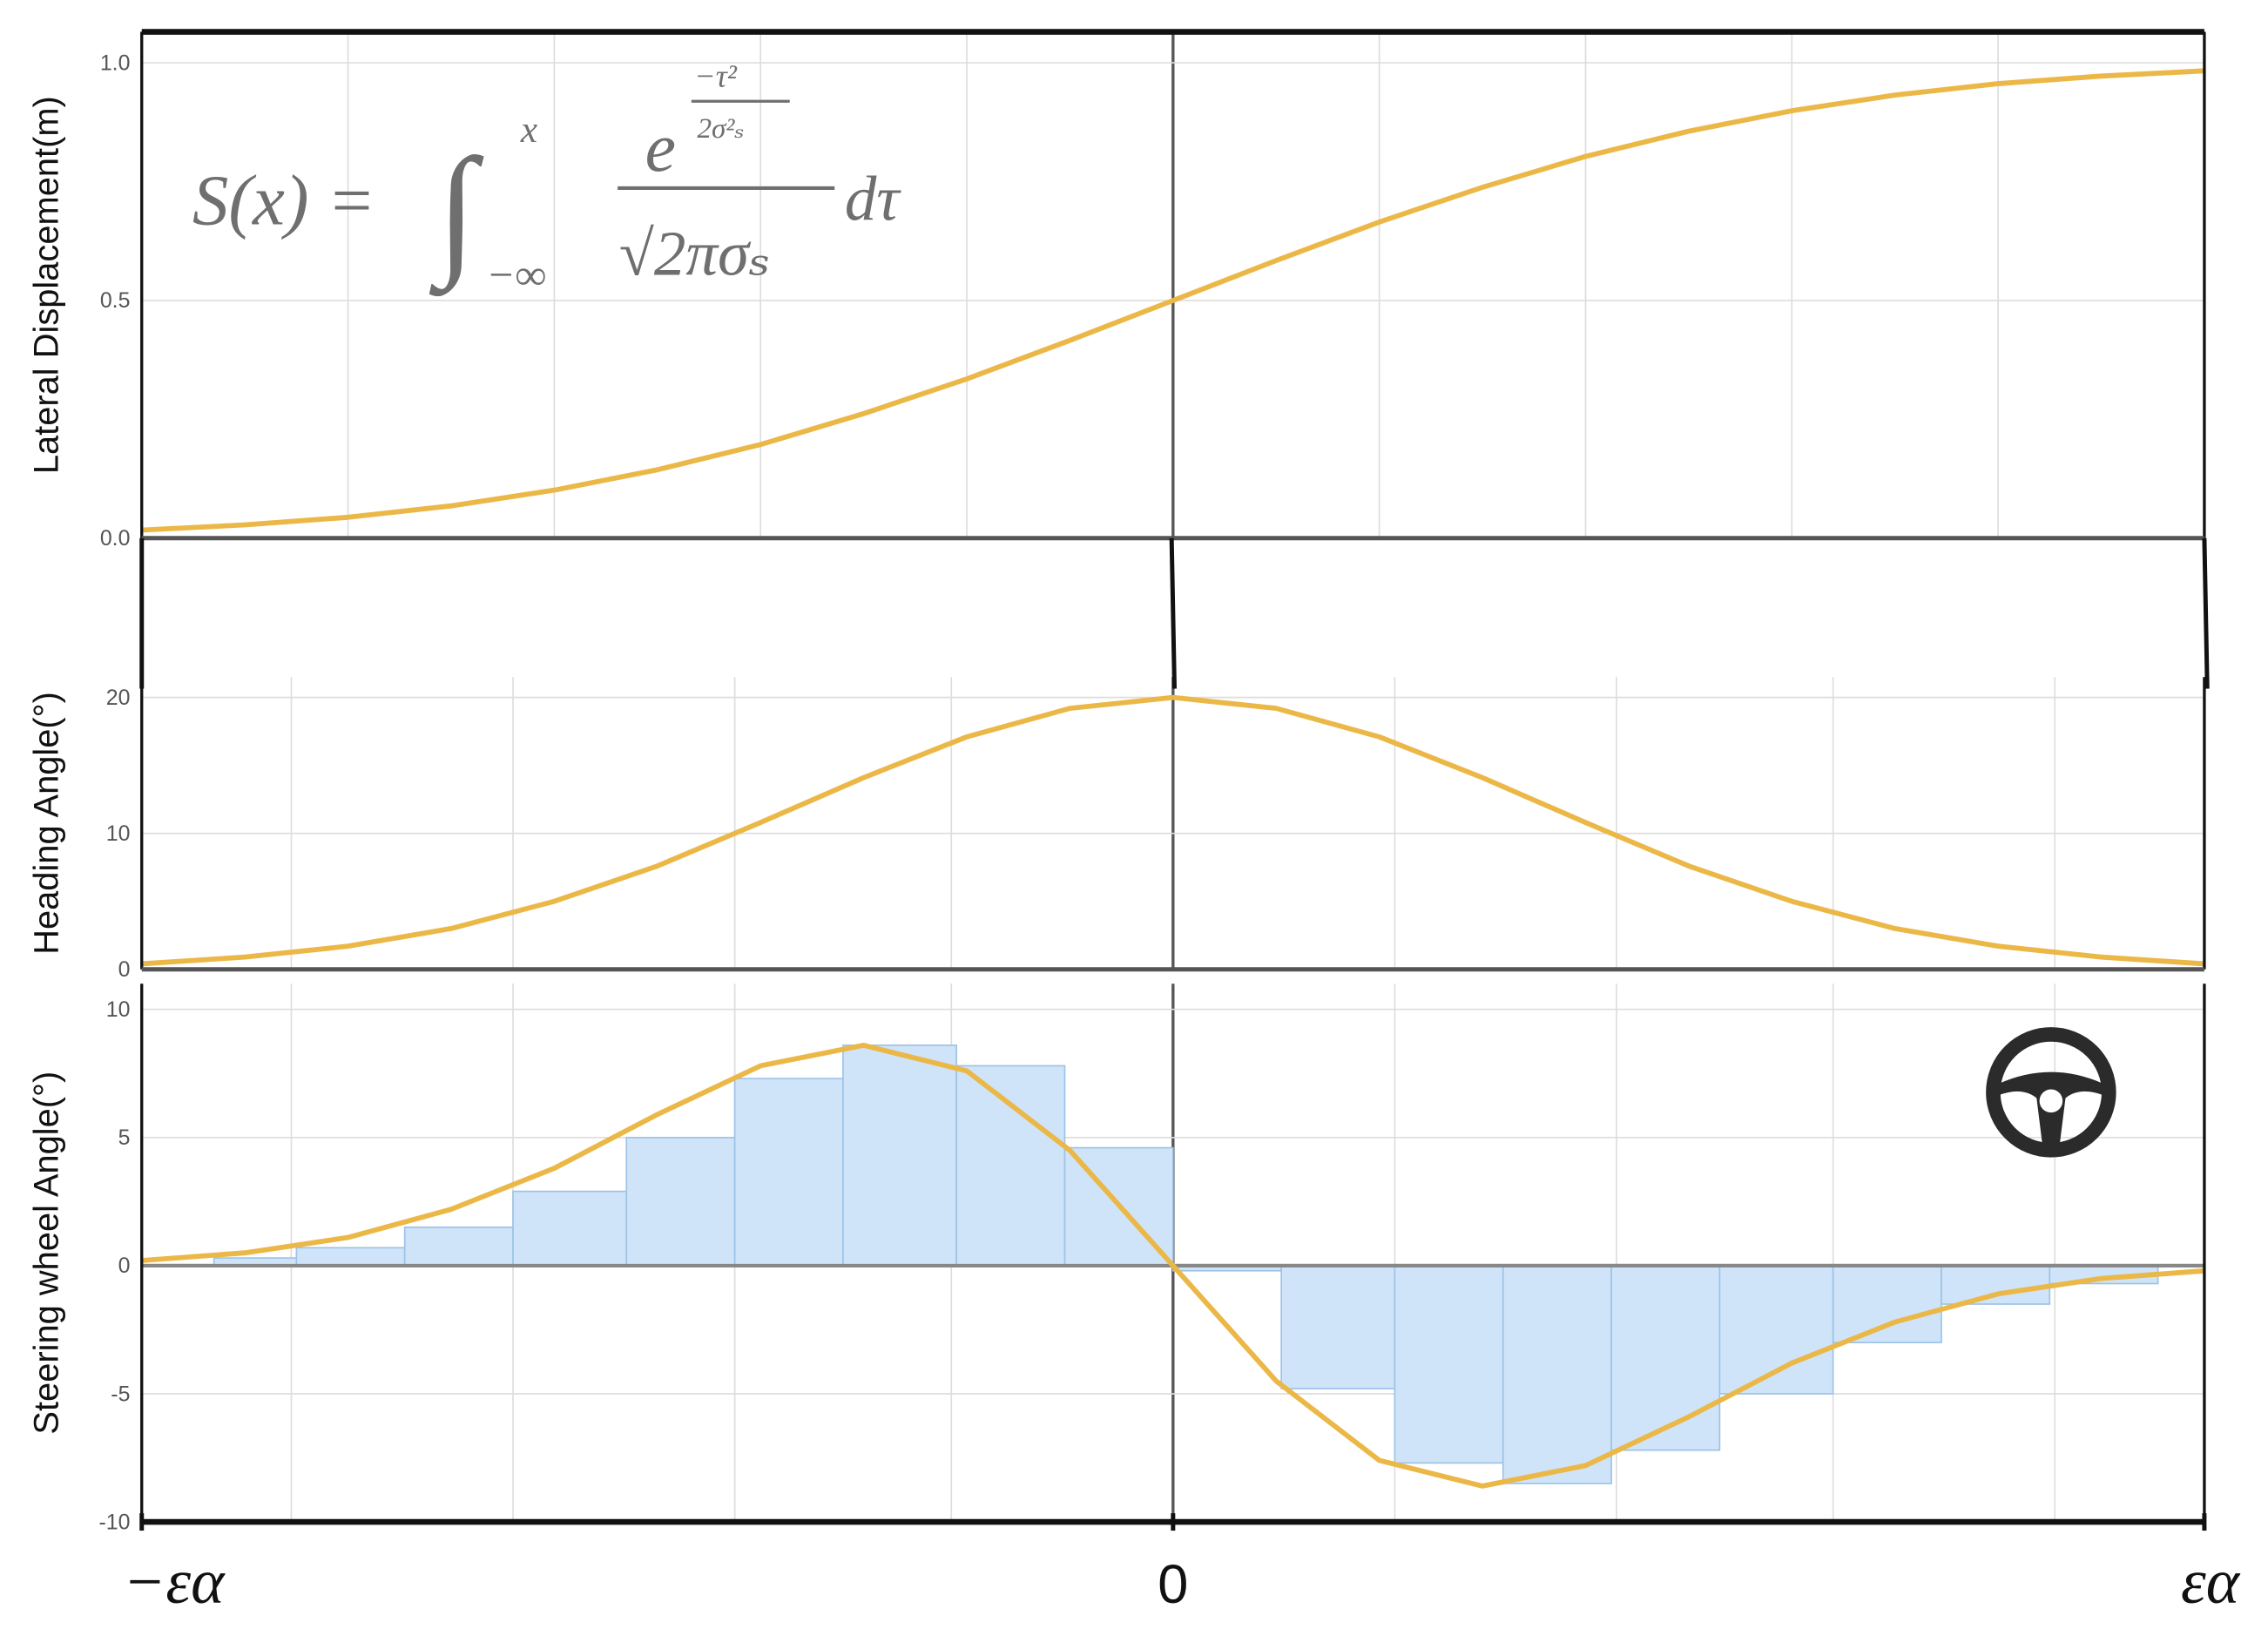 The image size is (2268, 1629). Describe the element at coordinates (873, 198) in the screenshot. I see `formula-differential: dτ` at that location.